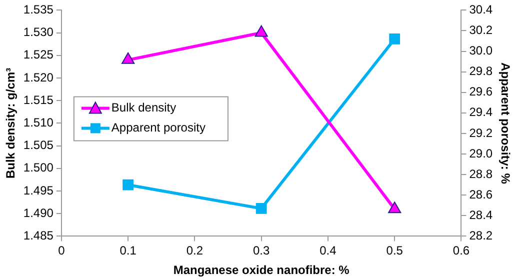 Image resolution: width=520 pixels, height=280 pixels. I want to click on y2-tick-label: 28.4, so click(481, 215).